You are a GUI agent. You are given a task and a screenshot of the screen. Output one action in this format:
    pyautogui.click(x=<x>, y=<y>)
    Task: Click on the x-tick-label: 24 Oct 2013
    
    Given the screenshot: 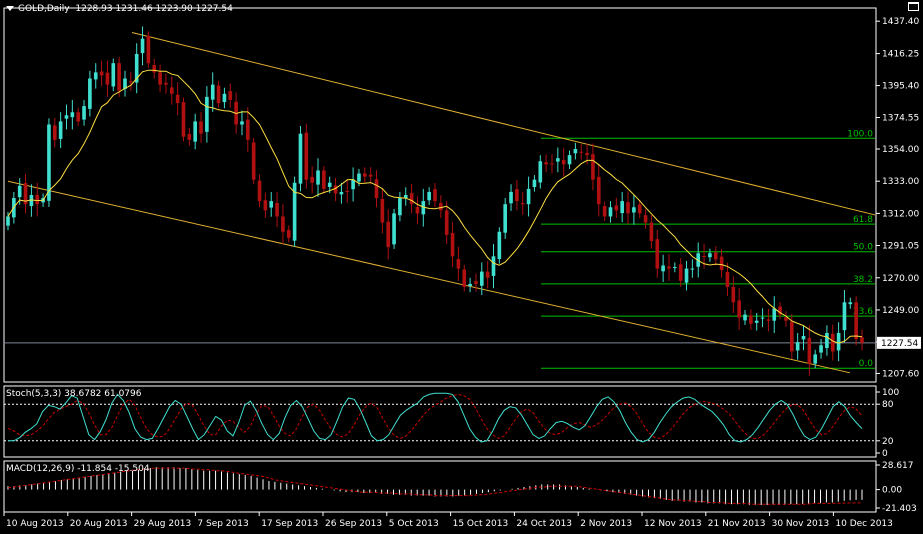 What is the action you would take?
    pyautogui.click(x=544, y=524)
    